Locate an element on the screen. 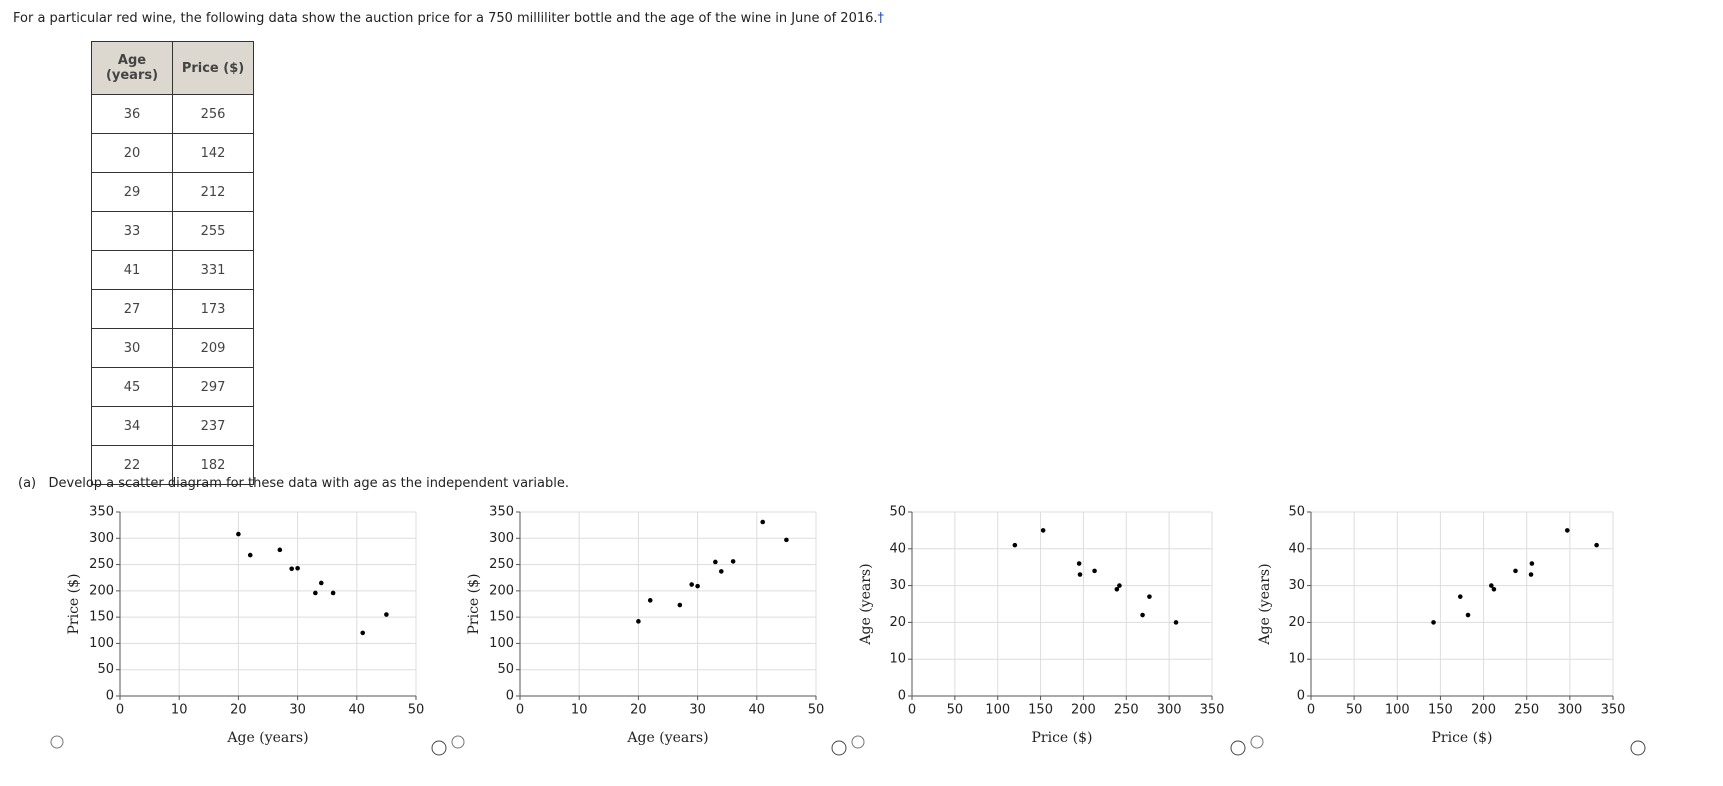 The image size is (1723, 786). table-row: 27 173 is located at coordinates (172, 309).